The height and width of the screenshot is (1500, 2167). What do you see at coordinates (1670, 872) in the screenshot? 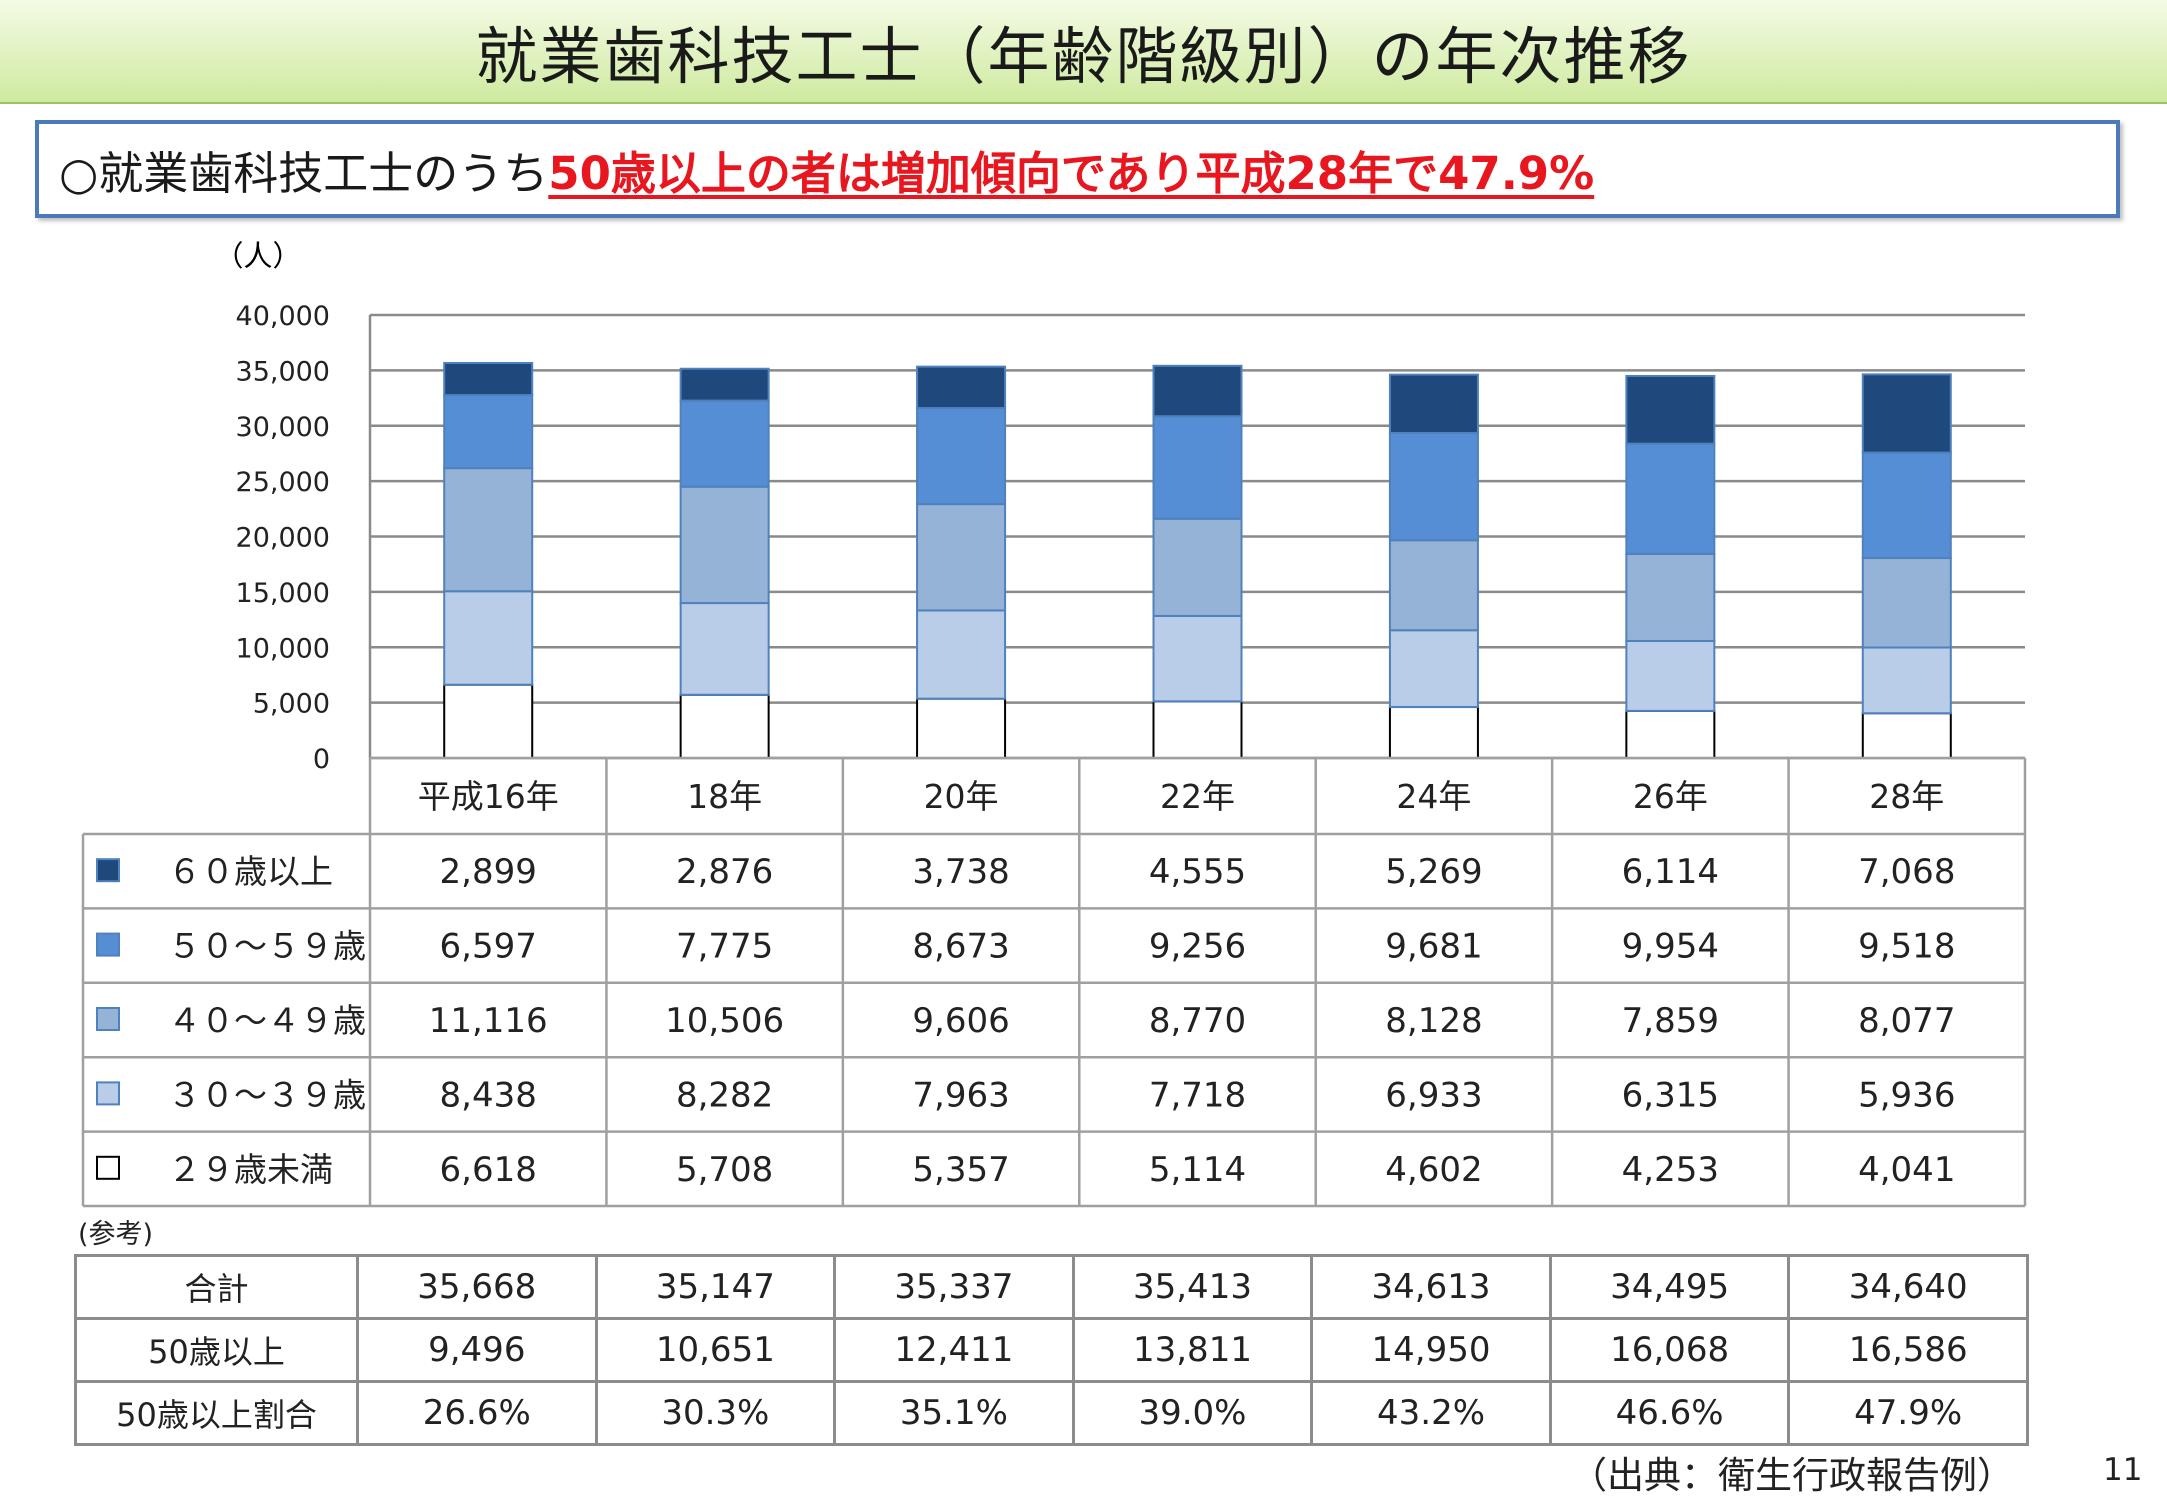
I see `data-label: 6,114` at bounding box center [1670, 872].